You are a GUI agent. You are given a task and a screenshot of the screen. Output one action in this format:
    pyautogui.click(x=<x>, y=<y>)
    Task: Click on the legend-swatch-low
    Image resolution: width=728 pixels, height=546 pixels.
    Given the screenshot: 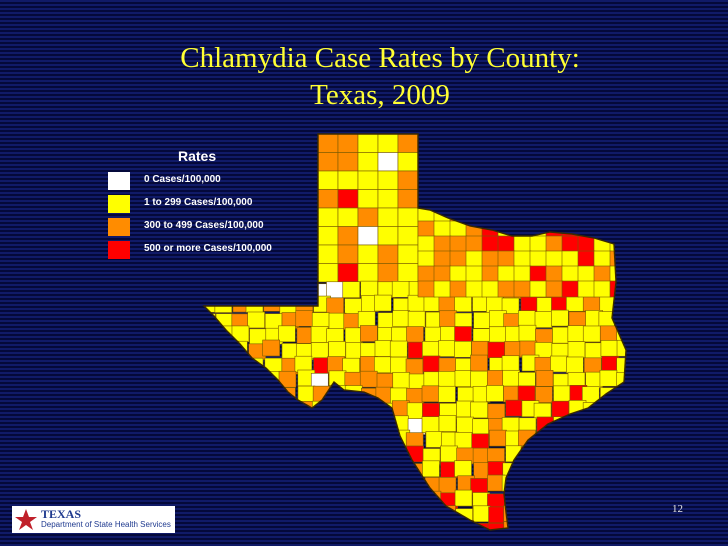 What is the action you would take?
    pyautogui.click(x=119, y=204)
    